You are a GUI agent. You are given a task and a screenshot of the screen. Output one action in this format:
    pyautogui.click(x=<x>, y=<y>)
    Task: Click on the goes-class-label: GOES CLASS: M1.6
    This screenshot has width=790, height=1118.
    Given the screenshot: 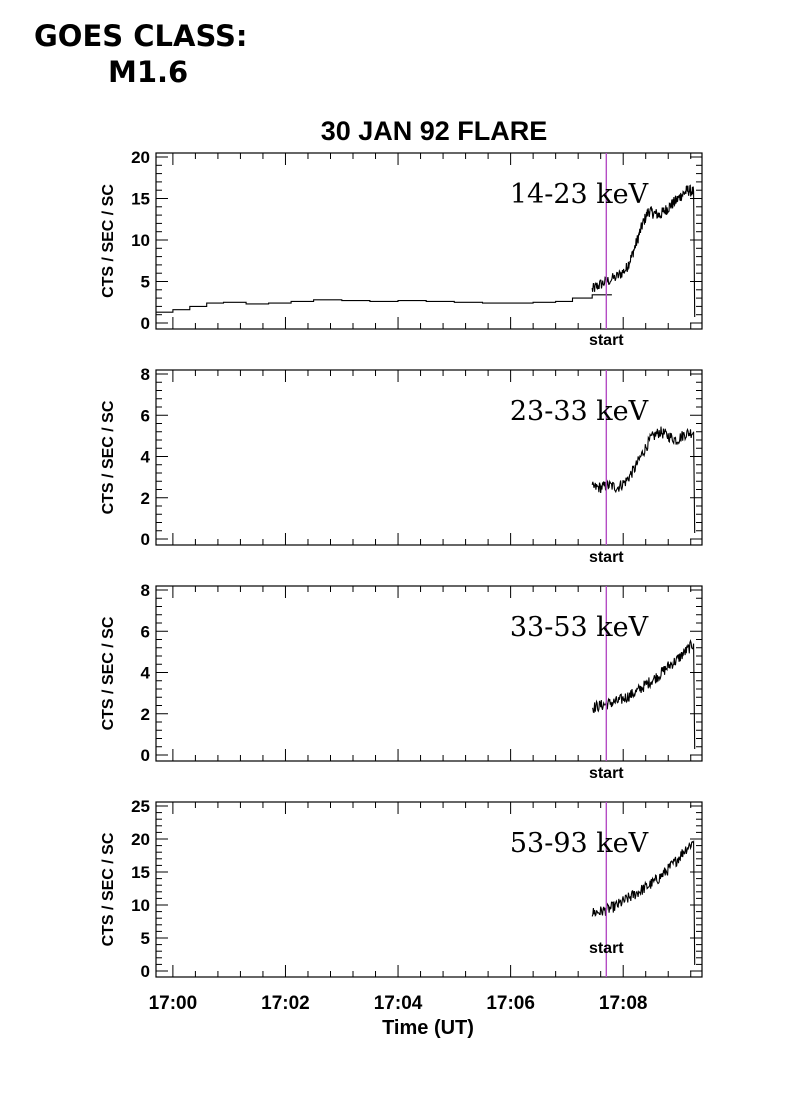 What is the action you would take?
    pyautogui.click(x=141, y=54)
    